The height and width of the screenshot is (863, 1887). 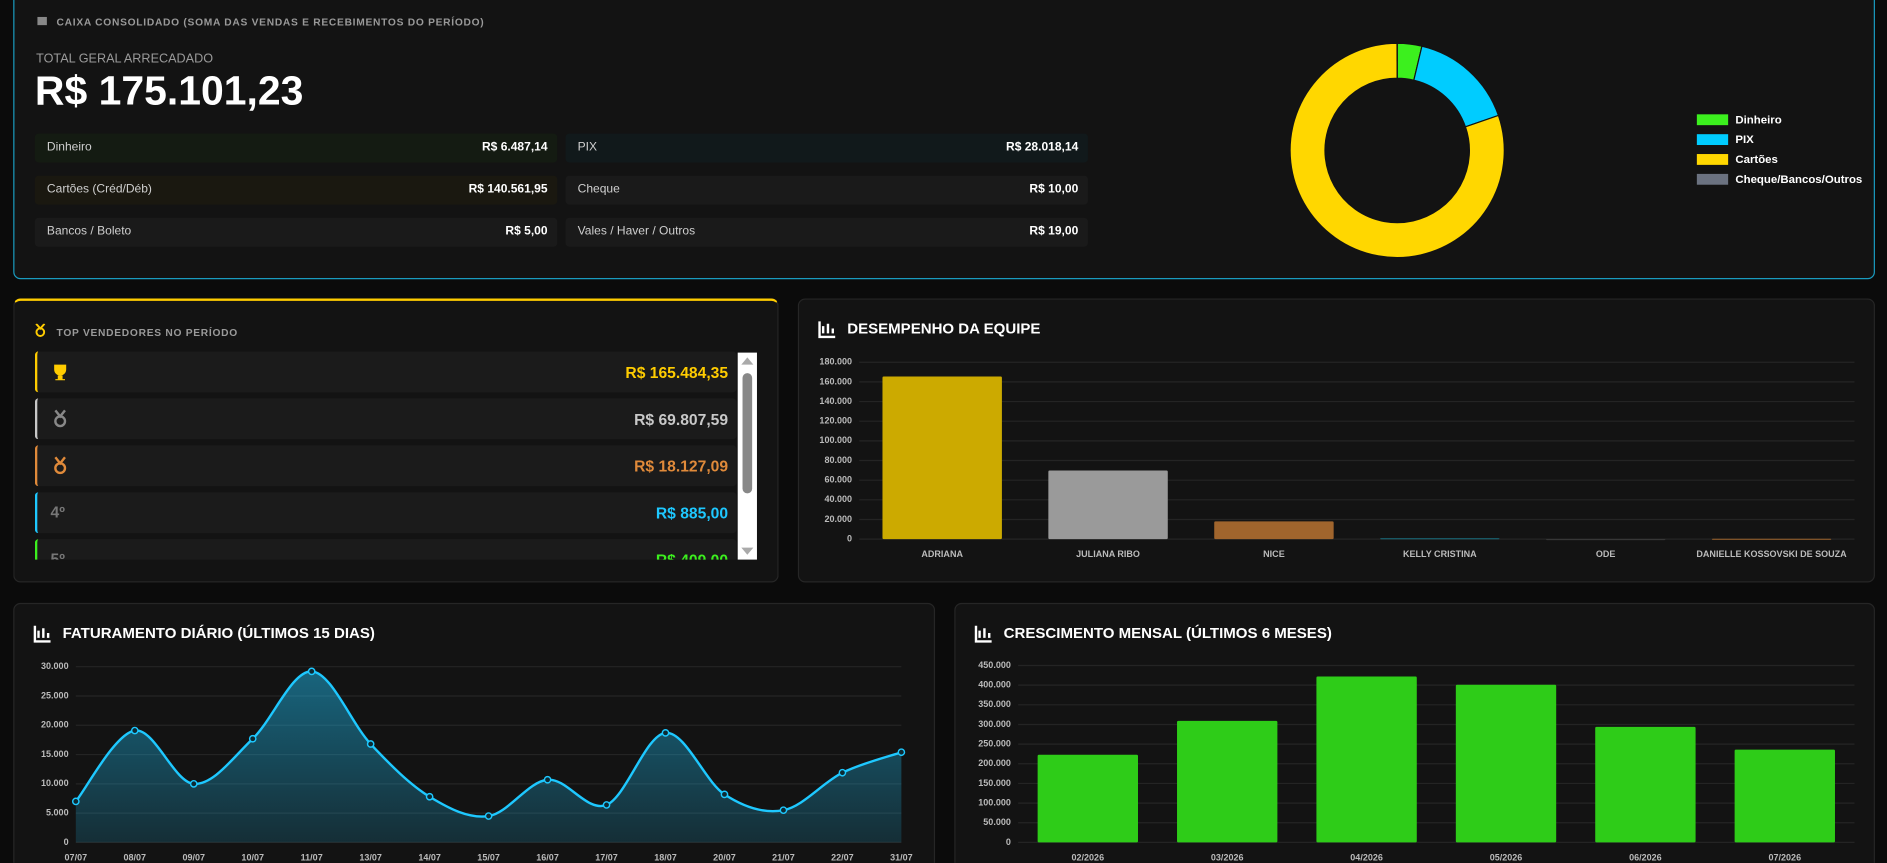 What do you see at coordinates (826, 190) in the screenshot?
I see `payment-row: Cheque R$ 10,00` at bounding box center [826, 190].